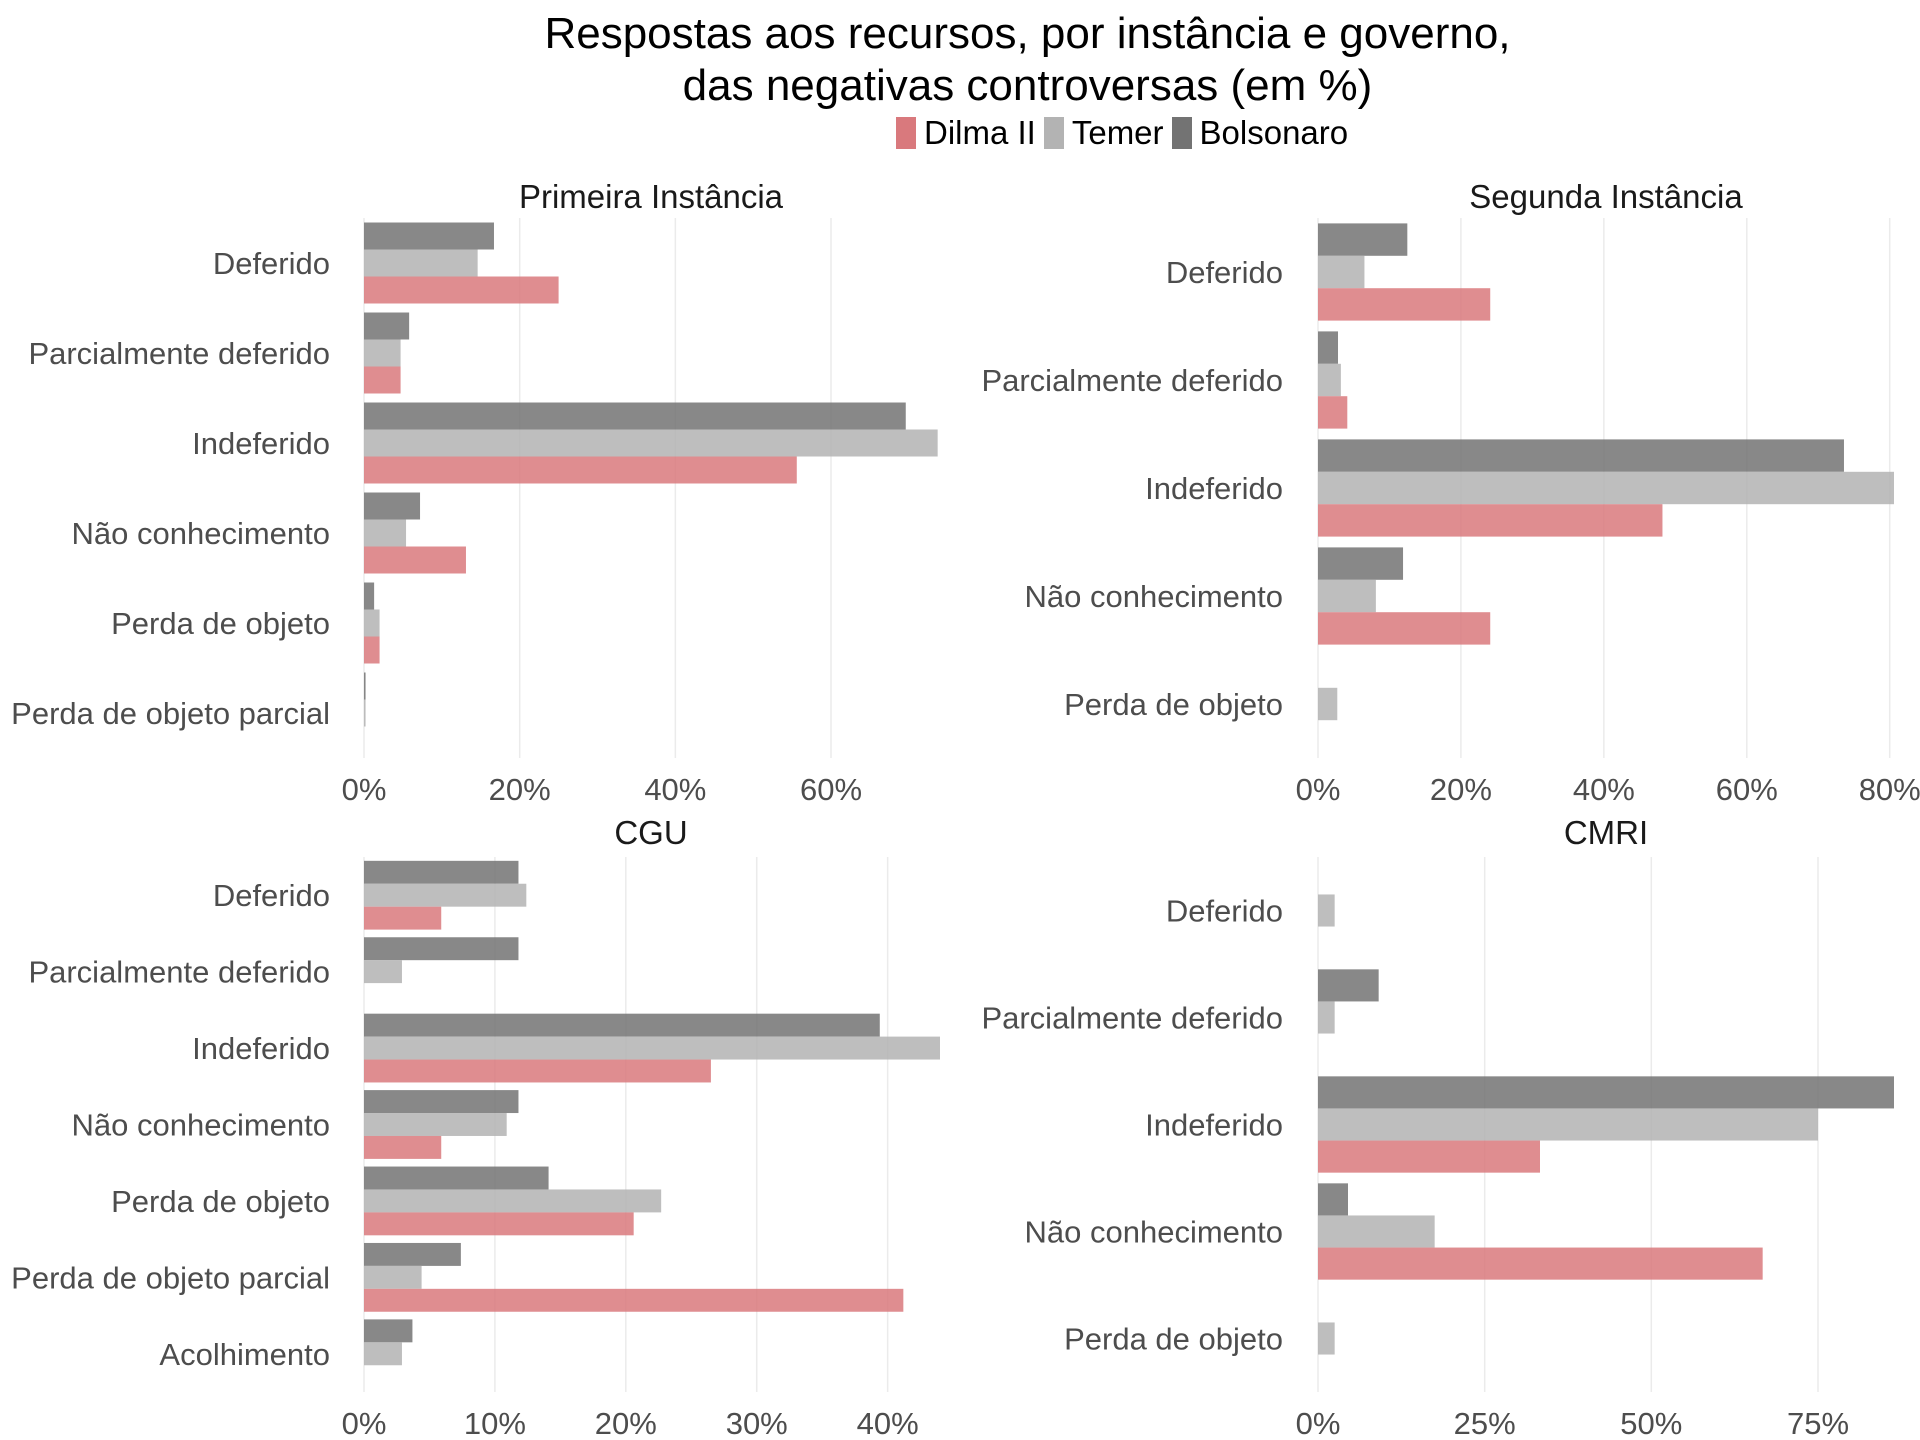 This screenshot has width=1920, height=1440. I want to click on legend-key-bolsonaro, so click(1181, 133).